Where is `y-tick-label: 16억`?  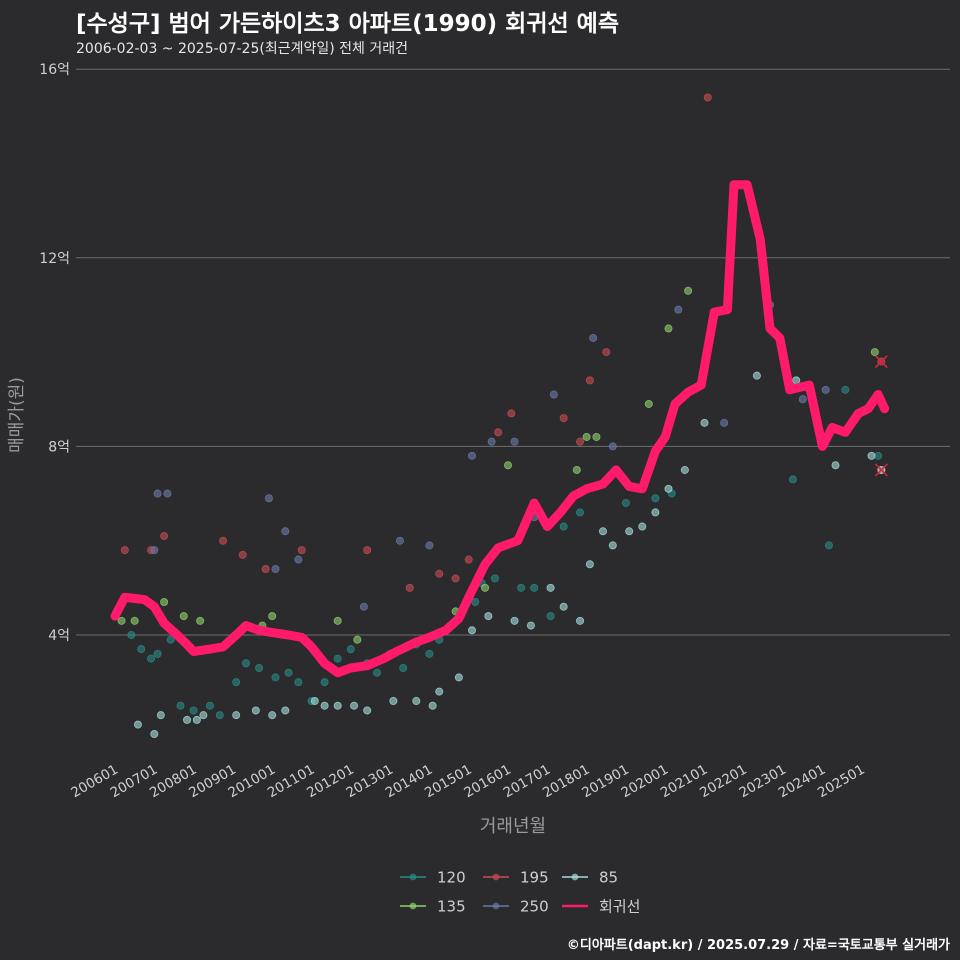
y-tick-label: 16억 is located at coordinates (54, 70).